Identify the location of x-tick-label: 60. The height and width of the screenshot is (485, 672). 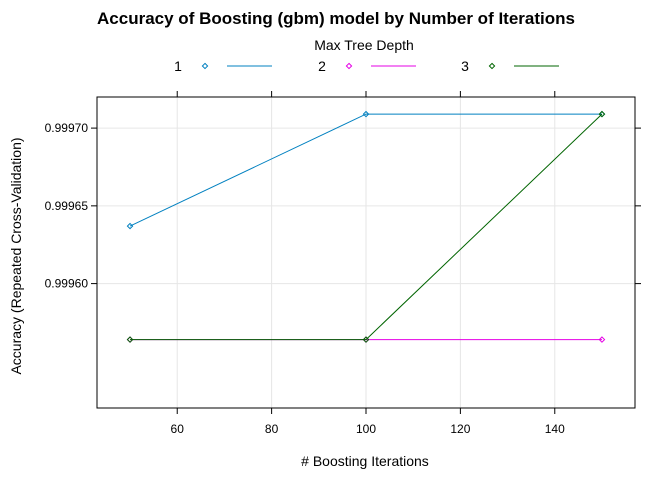
(178, 429).